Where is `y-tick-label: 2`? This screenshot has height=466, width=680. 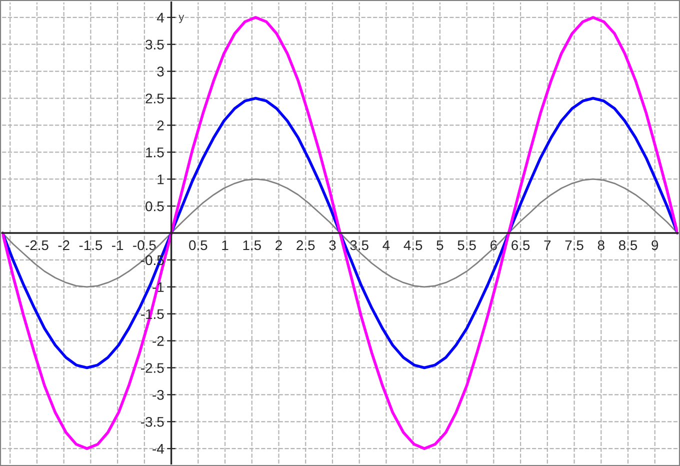
y-tick-label: 2 is located at coordinates (160, 125).